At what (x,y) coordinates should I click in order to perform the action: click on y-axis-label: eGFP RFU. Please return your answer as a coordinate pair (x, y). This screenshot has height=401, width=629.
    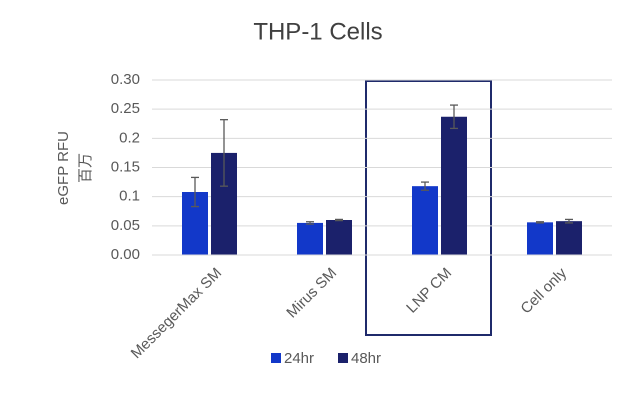
    Looking at the image, I should click on (63, 168).